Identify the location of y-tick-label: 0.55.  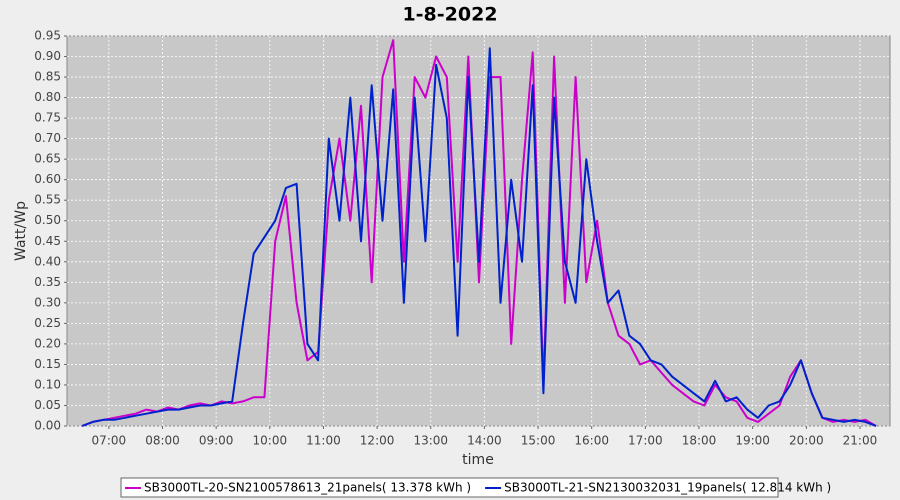
(47, 200).